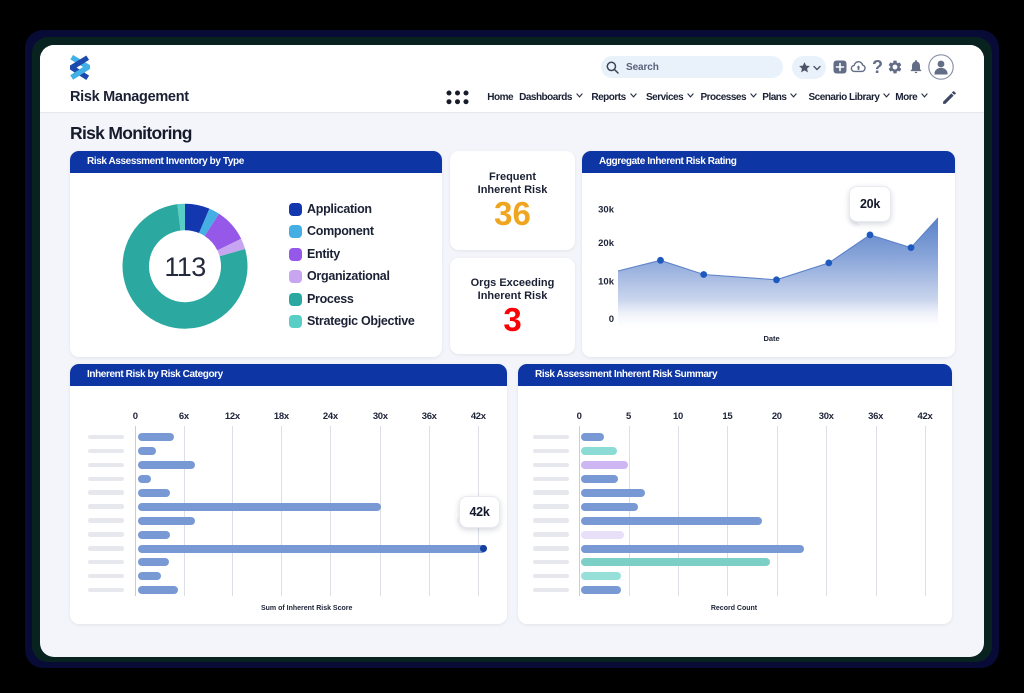 The height and width of the screenshot is (693, 1024). Describe the element at coordinates (184, 267) in the screenshot. I see `svg-text: 113` at that location.